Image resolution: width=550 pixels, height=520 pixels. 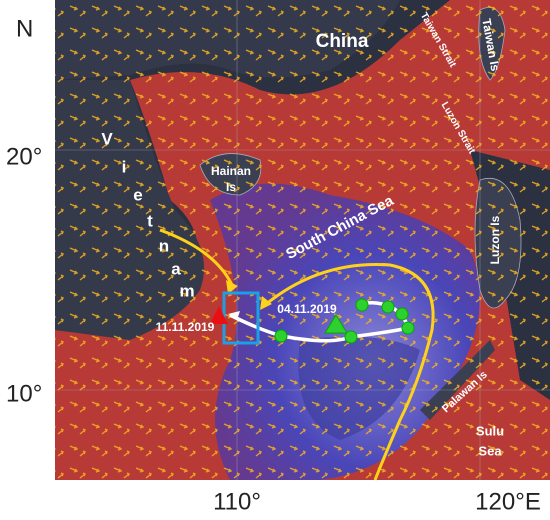 I want to click on place-label: Sea, so click(x=490, y=450).